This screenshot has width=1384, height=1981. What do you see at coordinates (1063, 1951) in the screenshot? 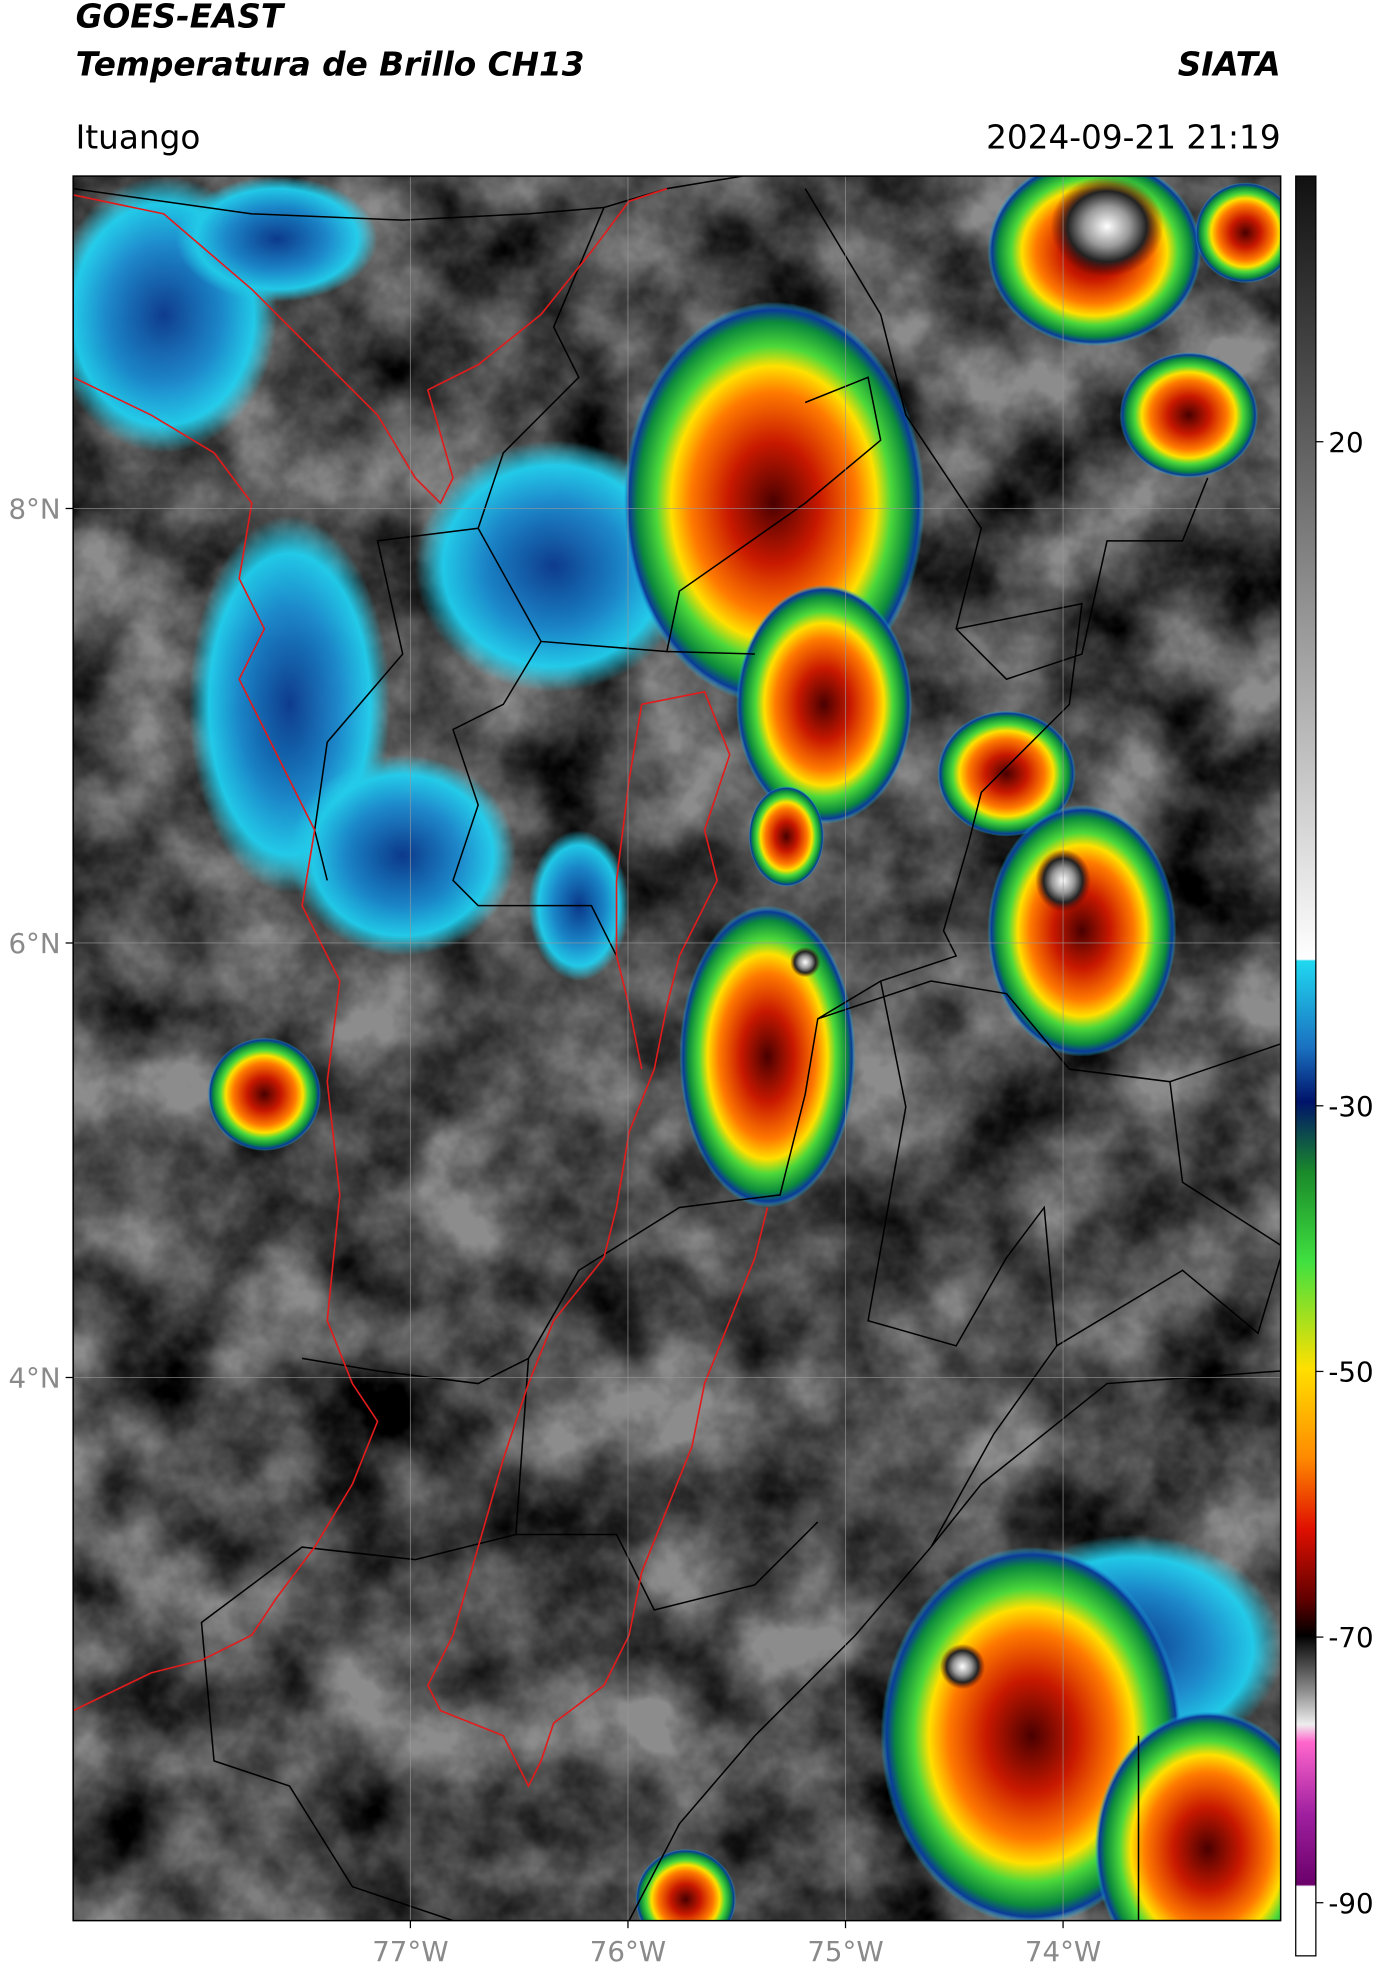
I see `lon-tick-label: 74°W` at bounding box center [1063, 1951].